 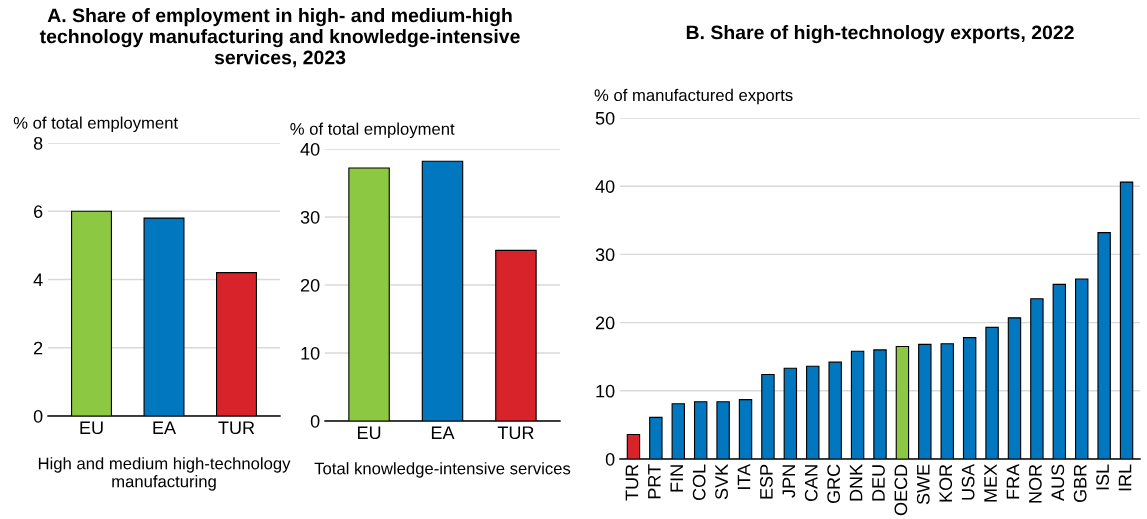 I want to click on x-tick-label: NOR, so click(x=1035, y=483).